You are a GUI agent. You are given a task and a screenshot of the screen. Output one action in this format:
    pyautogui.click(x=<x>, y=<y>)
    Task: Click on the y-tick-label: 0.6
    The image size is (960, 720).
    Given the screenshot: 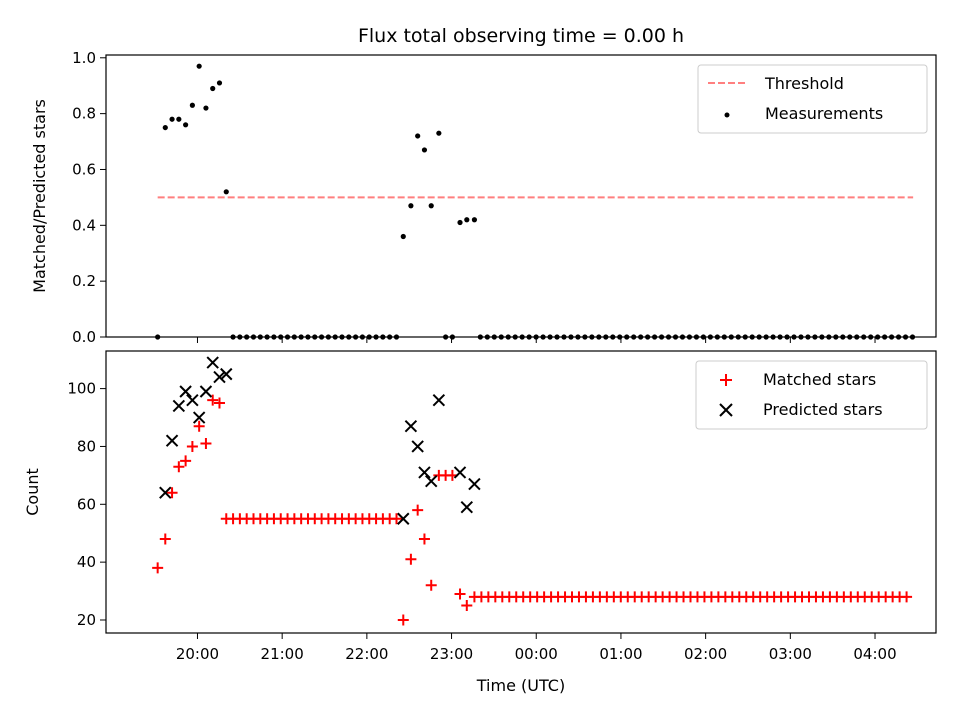 What is the action you would take?
    pyautogui.click(x=84, y=169)
    